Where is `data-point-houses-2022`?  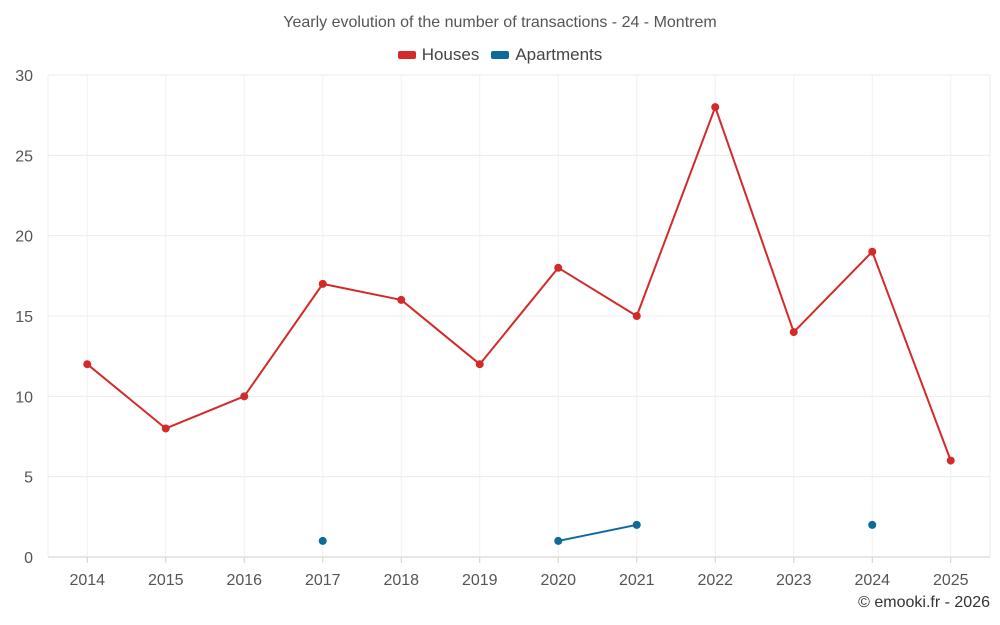
data-point-houses-2022 is located at coordinates (715, 107).